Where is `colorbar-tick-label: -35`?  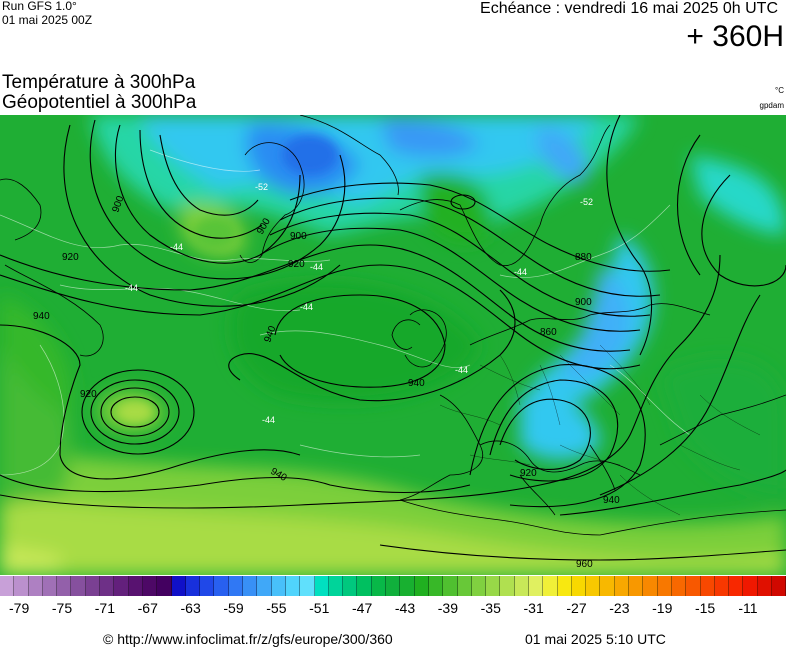
colorbar-tick-label: -35 is located at coordinates (490, 608).